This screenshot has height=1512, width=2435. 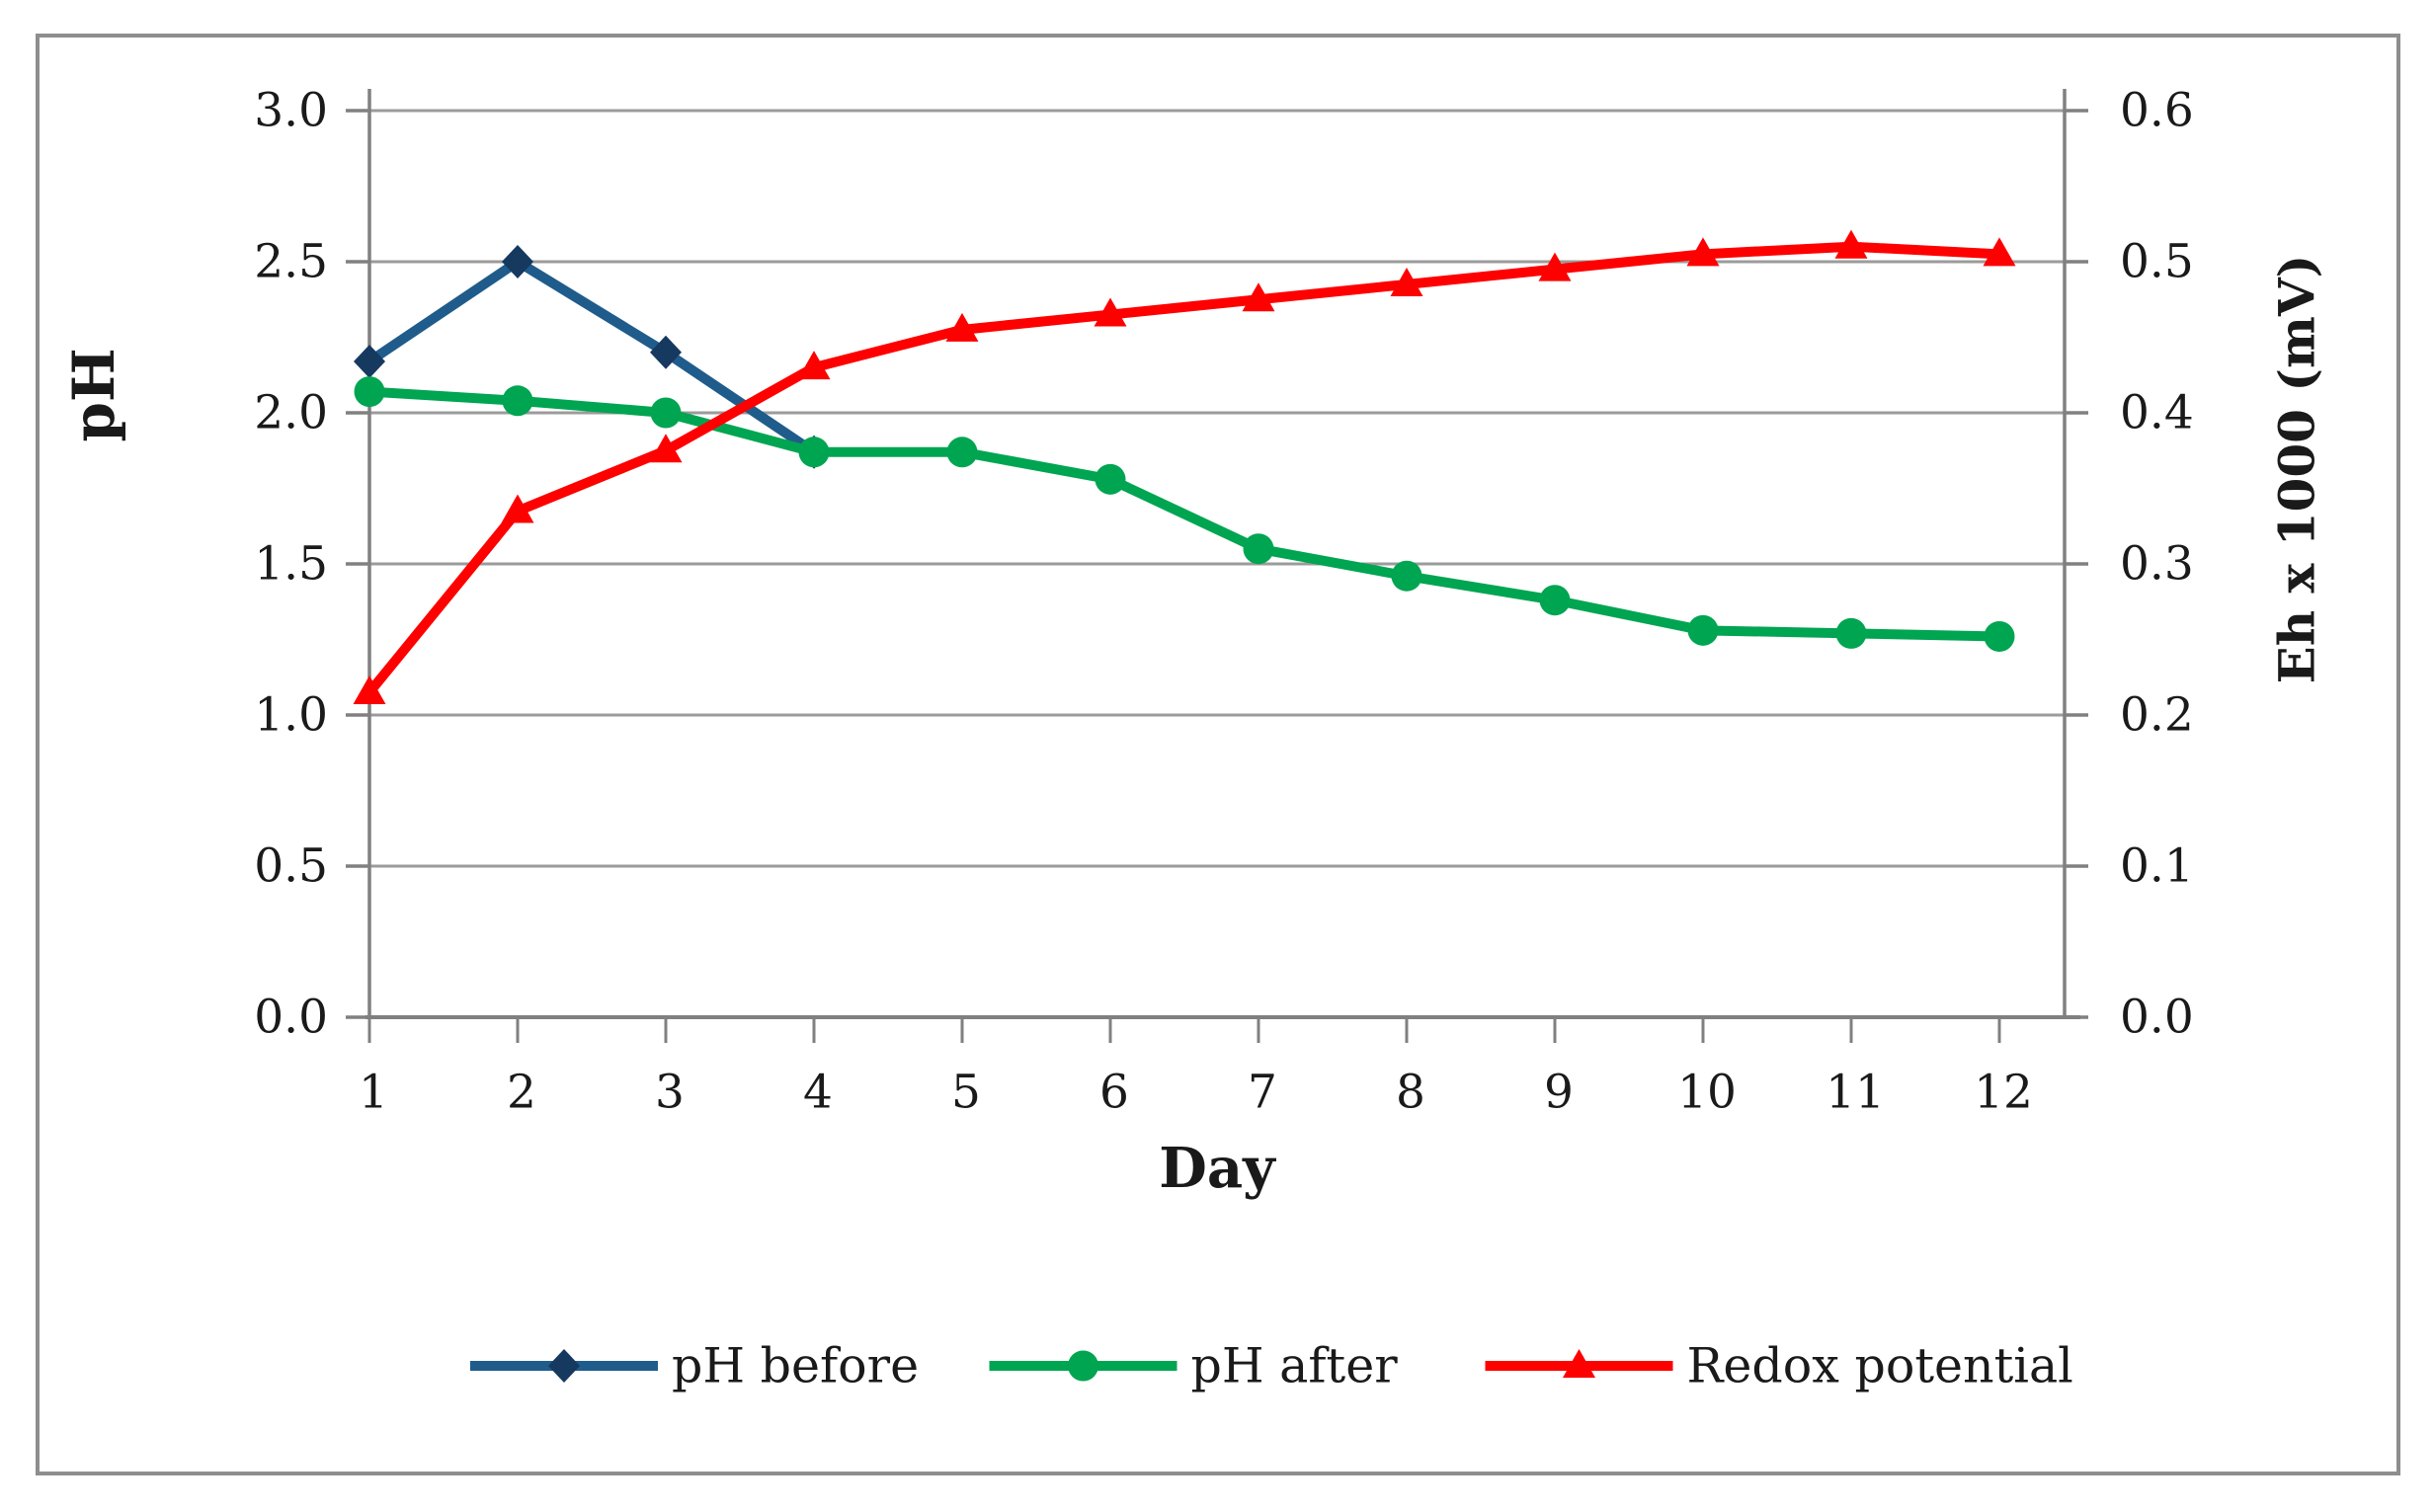 I want to click on legend-label: pH before, so click(x=795, y=1366).